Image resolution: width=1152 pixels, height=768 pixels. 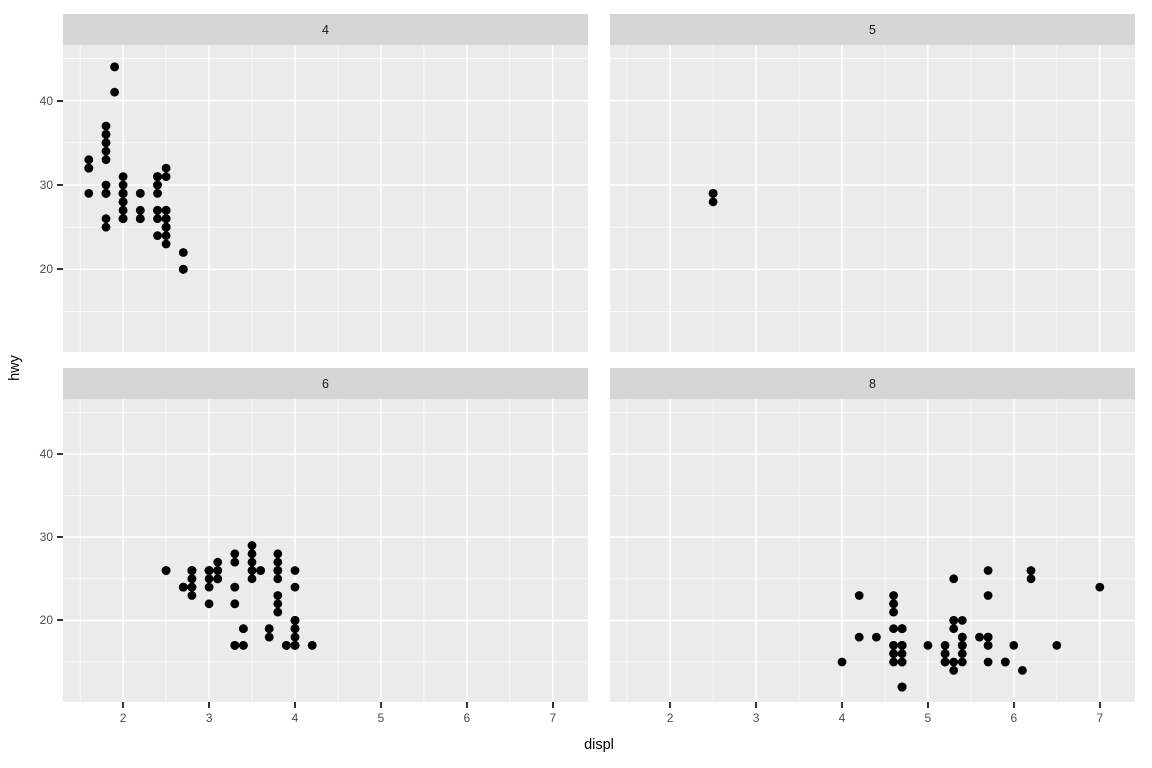 What do you see at coordinates (599, 745) in the screenshot?
I see `x-axis-title: displ` at bounding box center [599, 745].